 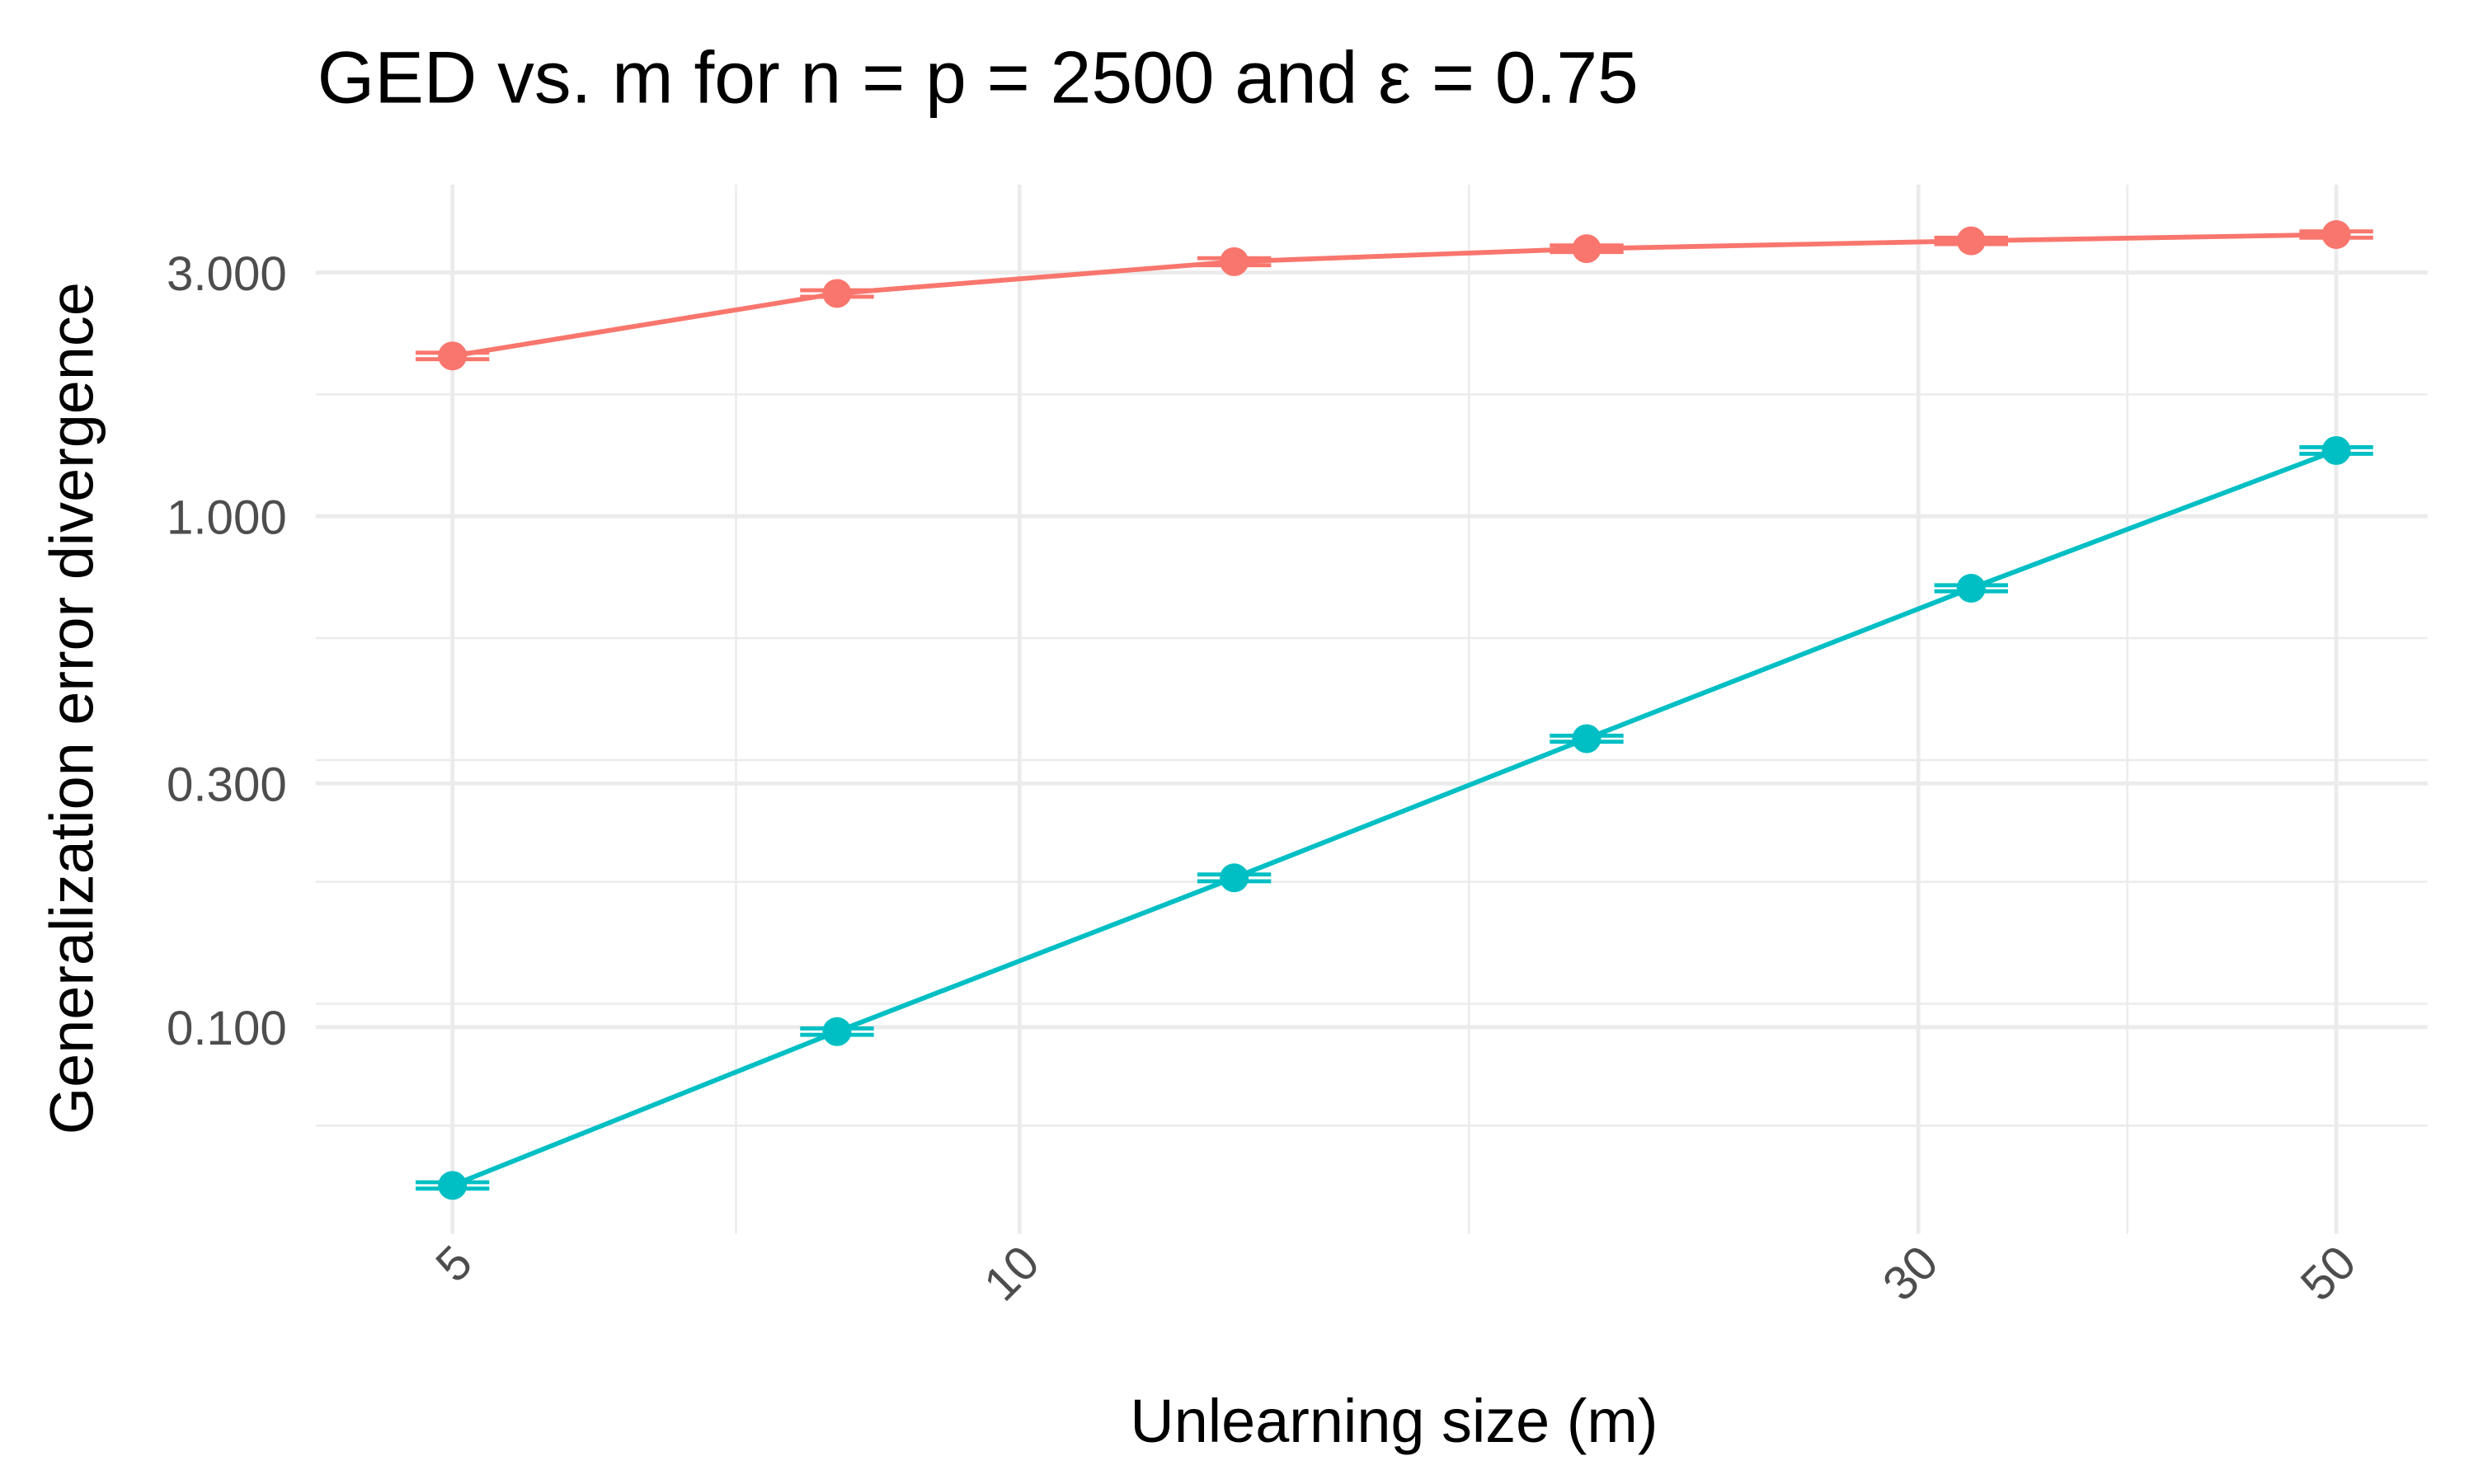 I want to click on y-tick-label: 0.300, so click(x=227, y=785).